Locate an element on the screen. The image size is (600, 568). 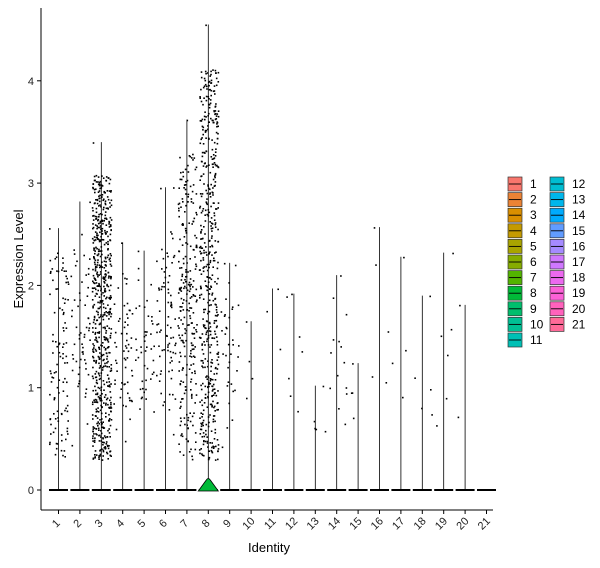
legend-label-20: 20 is located at coordinates (579, 309).